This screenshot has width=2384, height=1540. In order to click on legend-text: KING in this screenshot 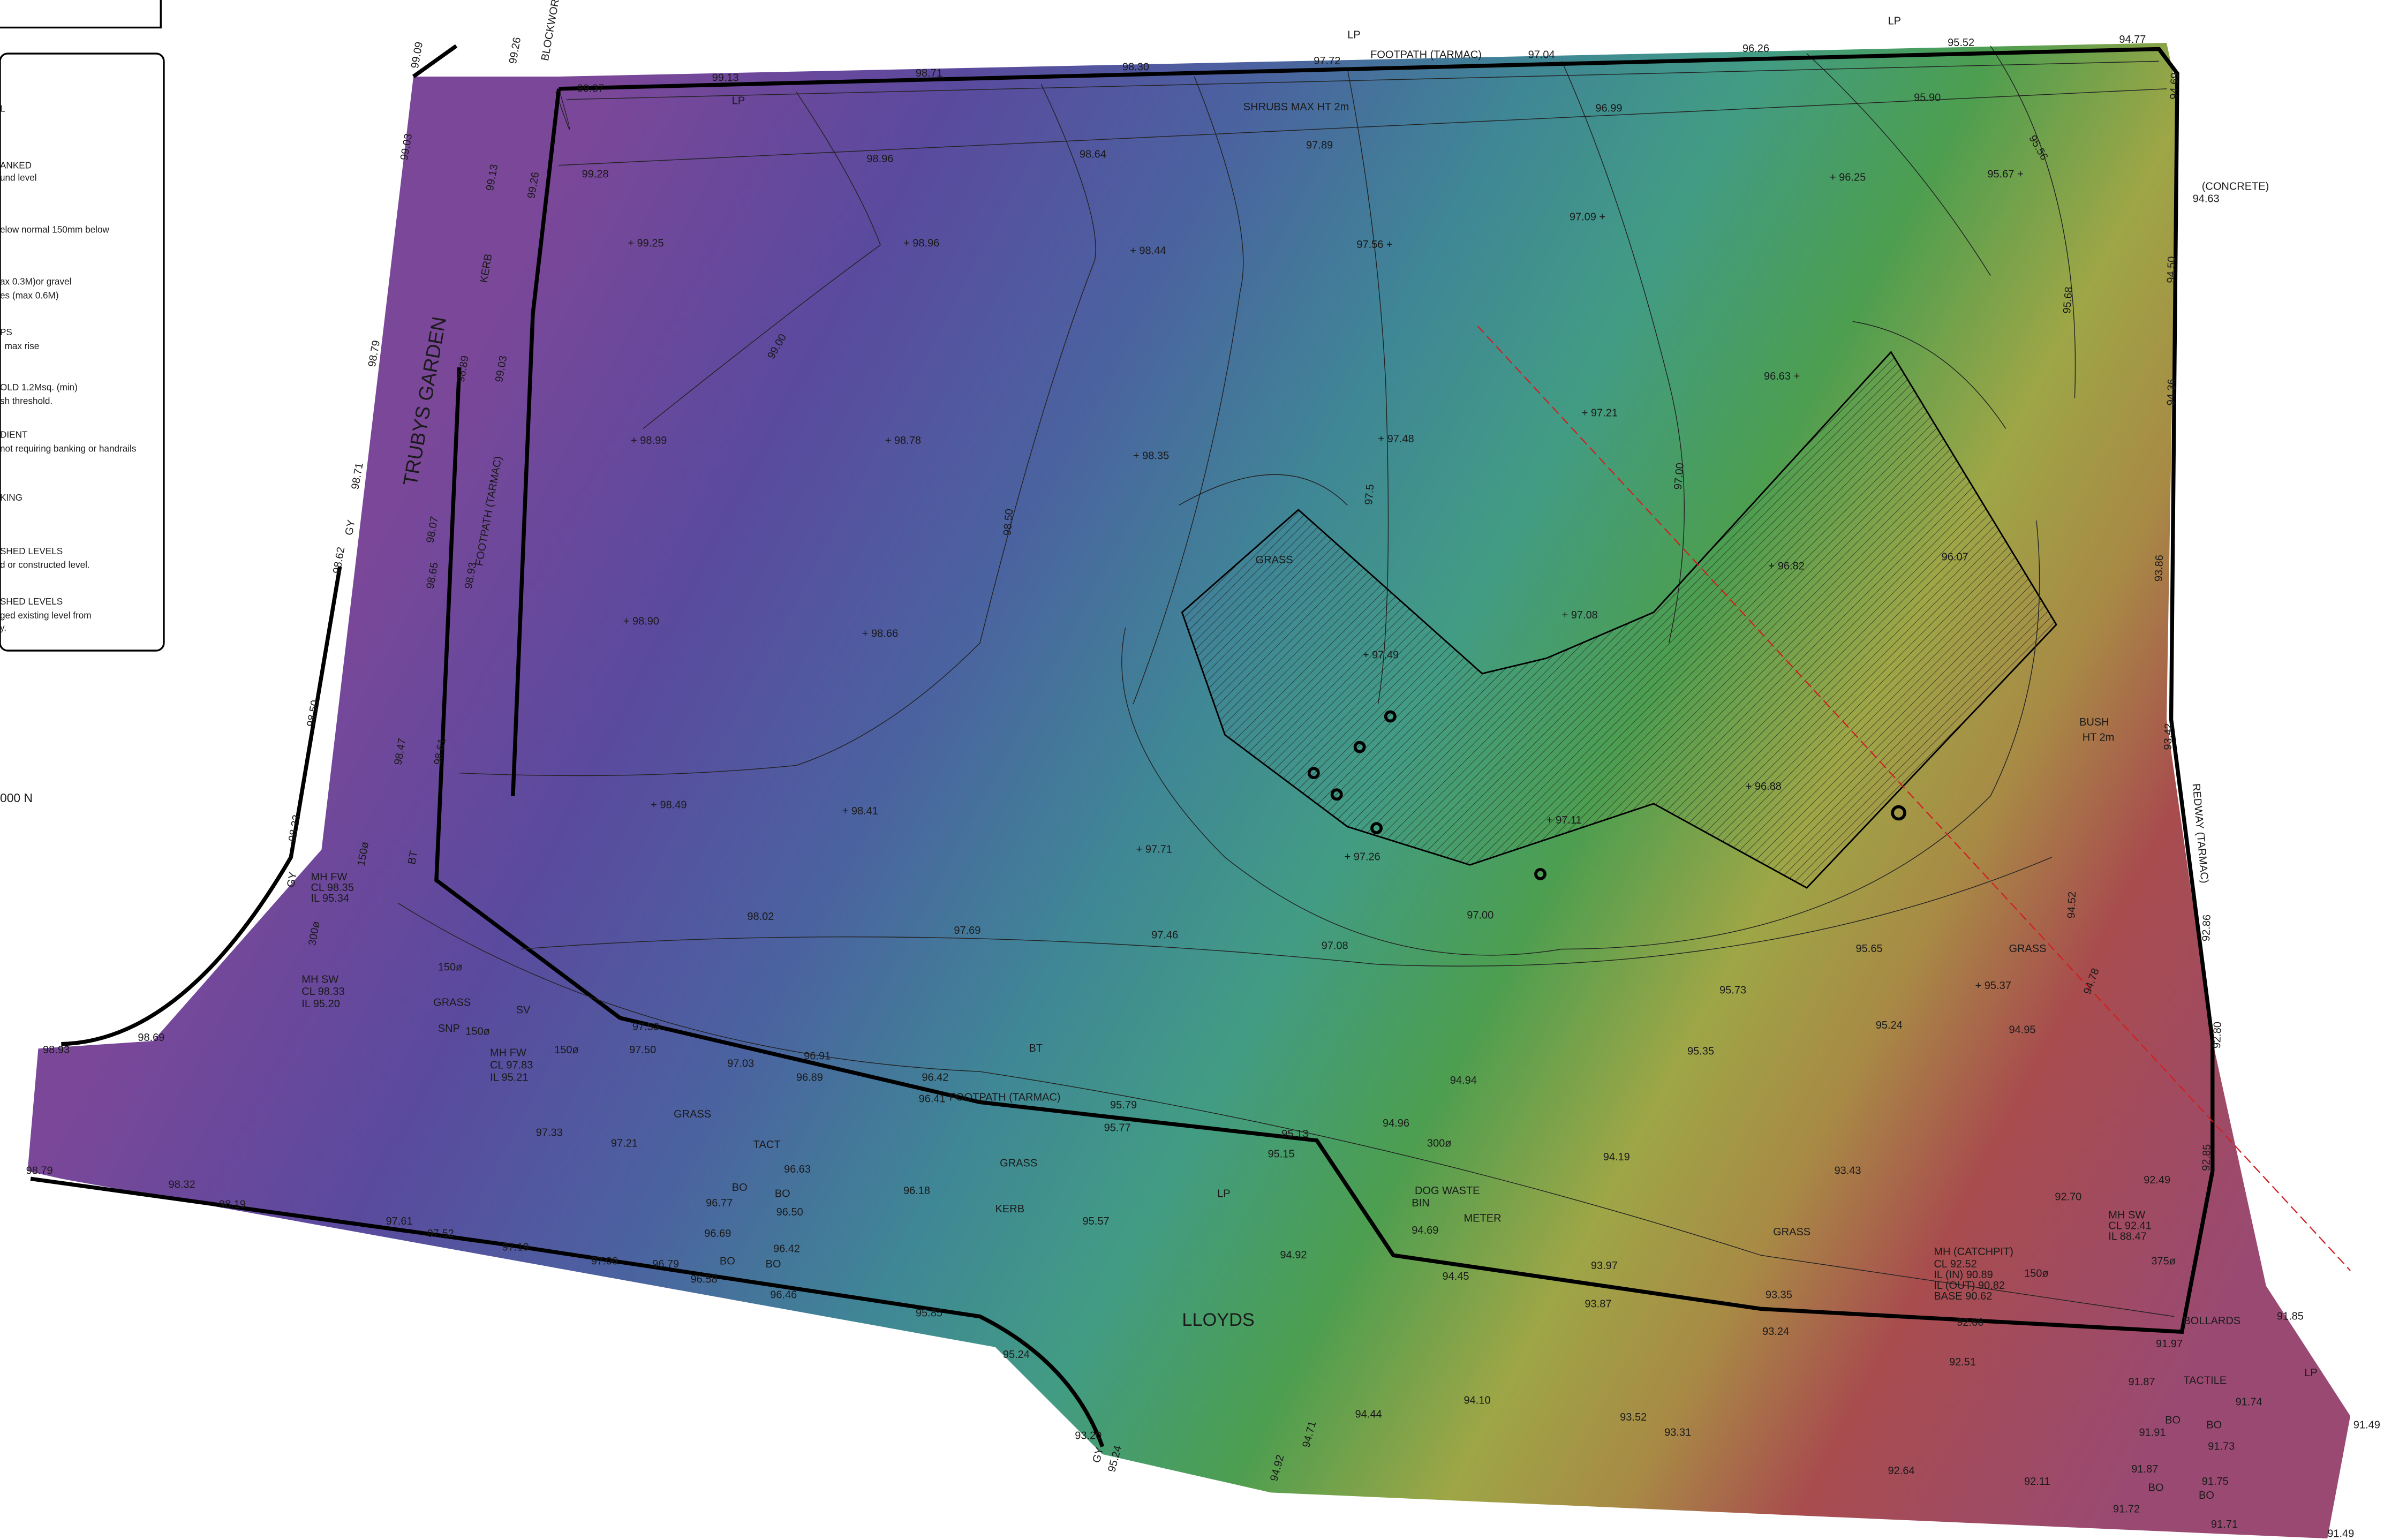, I will do `click(11, 497)`.